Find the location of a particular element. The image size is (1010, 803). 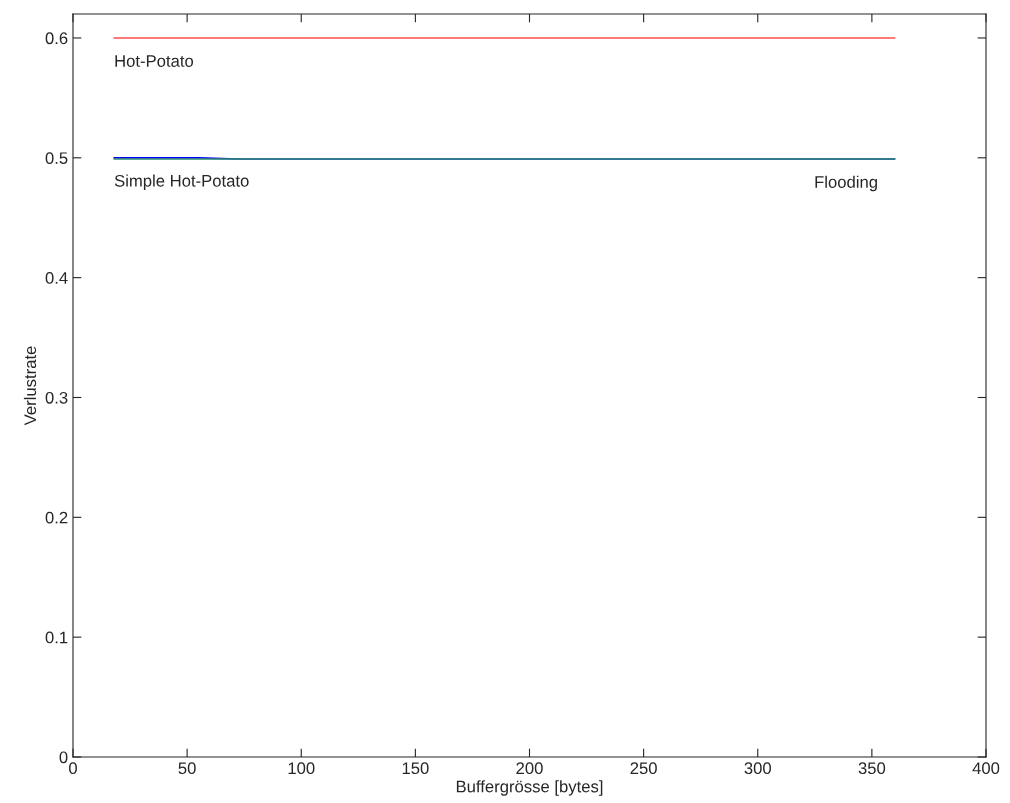

series-label: Simple Hot-Potato is located at coordinates (181, 182).